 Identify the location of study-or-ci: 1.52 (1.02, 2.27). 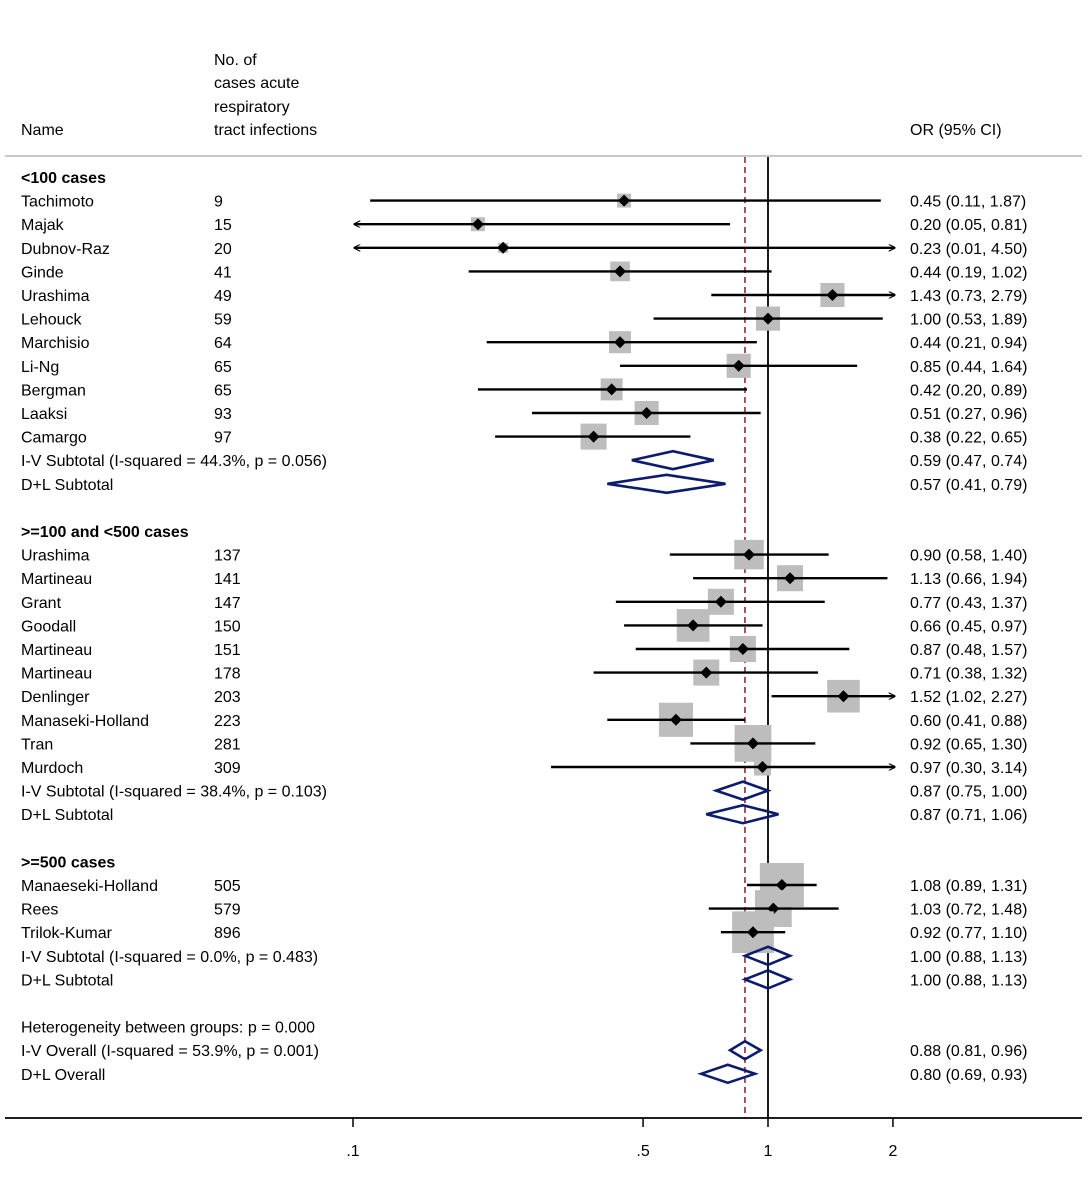
(968, 697).